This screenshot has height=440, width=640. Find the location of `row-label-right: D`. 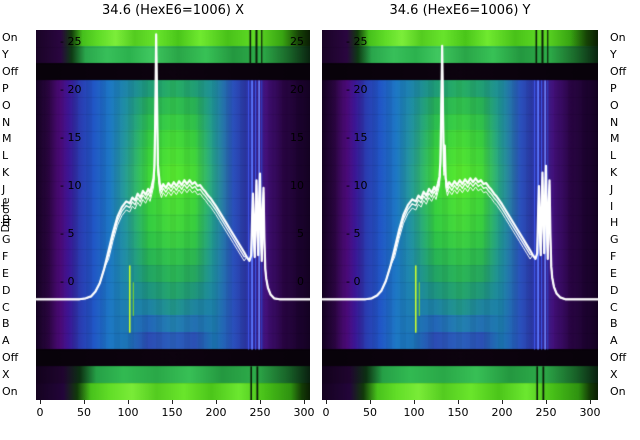

row-label-right: D is located at coordinates (614, 290).